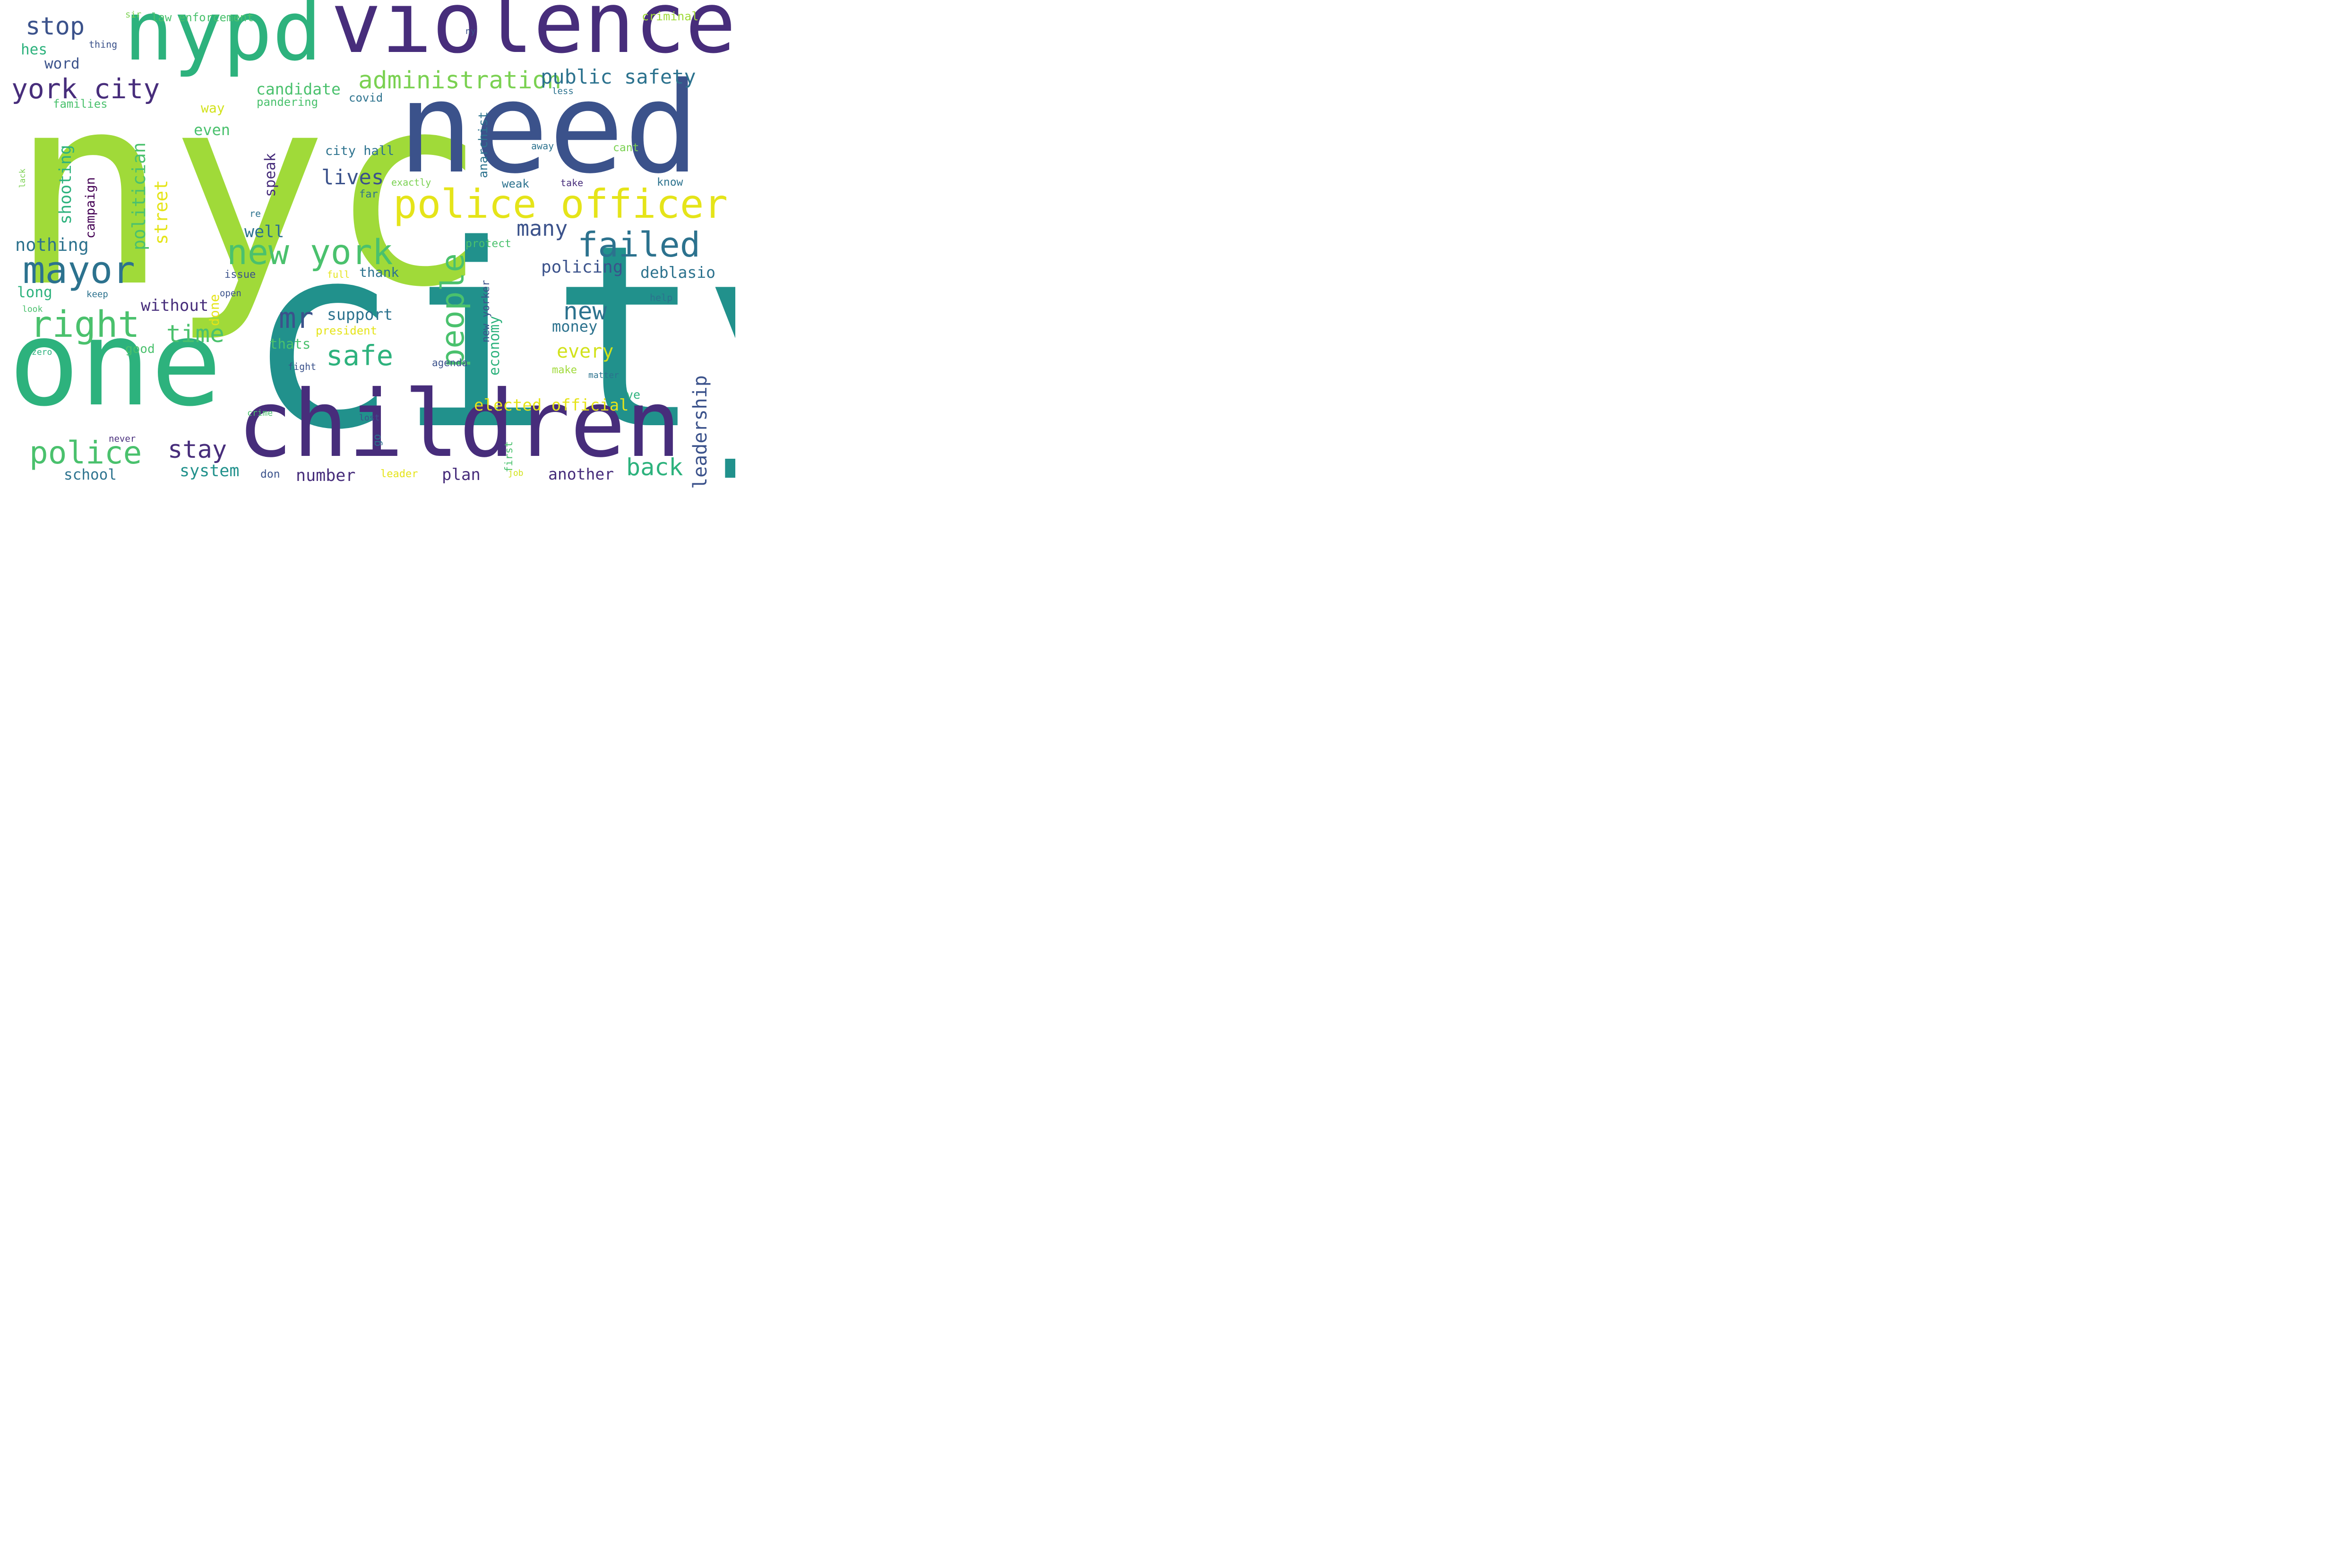  Describe the element at coordinates (459, 424) in the screenshot. I see `word-children: children` at that location.